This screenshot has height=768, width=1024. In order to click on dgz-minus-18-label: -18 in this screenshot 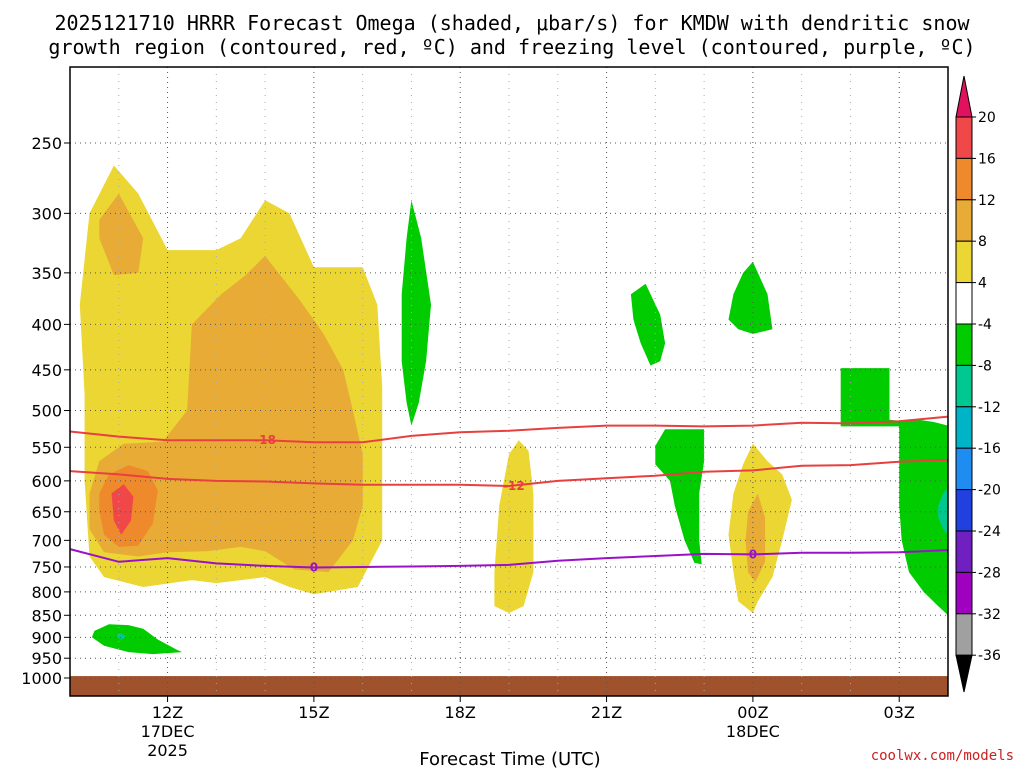, I will do `click(265, 440)`.